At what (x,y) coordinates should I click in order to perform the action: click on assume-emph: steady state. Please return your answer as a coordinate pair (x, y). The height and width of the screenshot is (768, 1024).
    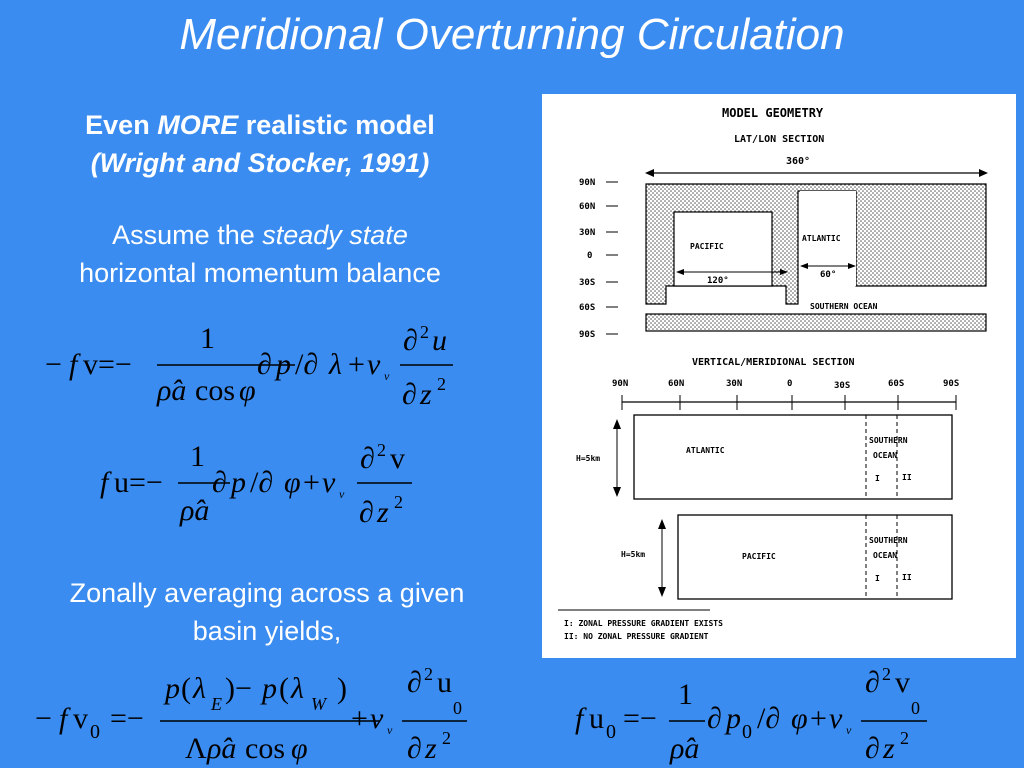
    Looking at the image, I should click on (335, 235).